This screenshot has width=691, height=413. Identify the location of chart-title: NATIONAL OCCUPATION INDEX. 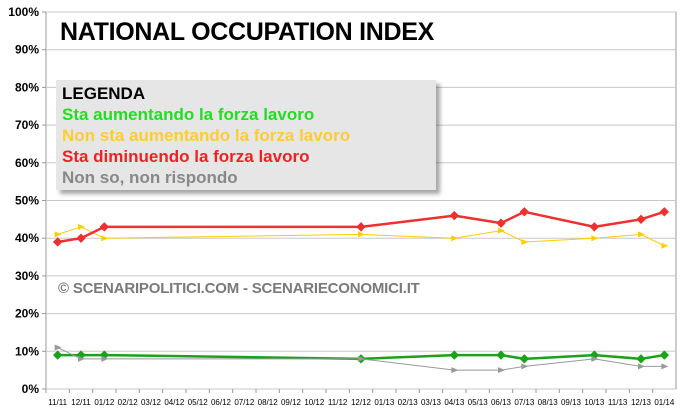
(247, 32).